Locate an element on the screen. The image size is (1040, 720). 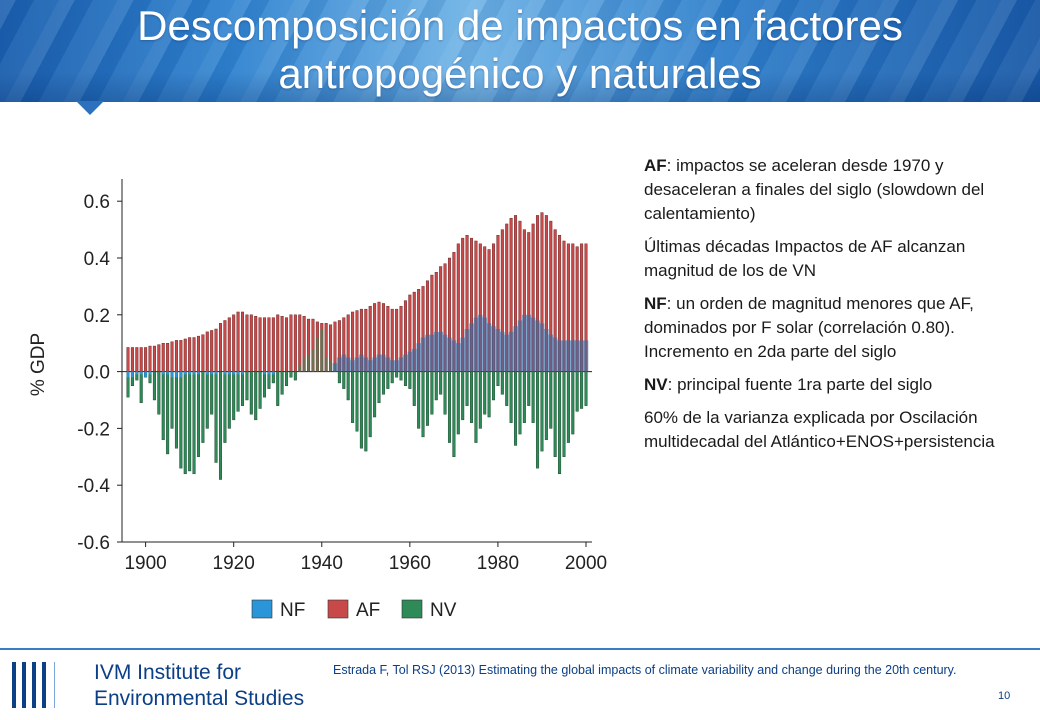
y-tick-label: 0.4 is located at coordinates (97, 259).